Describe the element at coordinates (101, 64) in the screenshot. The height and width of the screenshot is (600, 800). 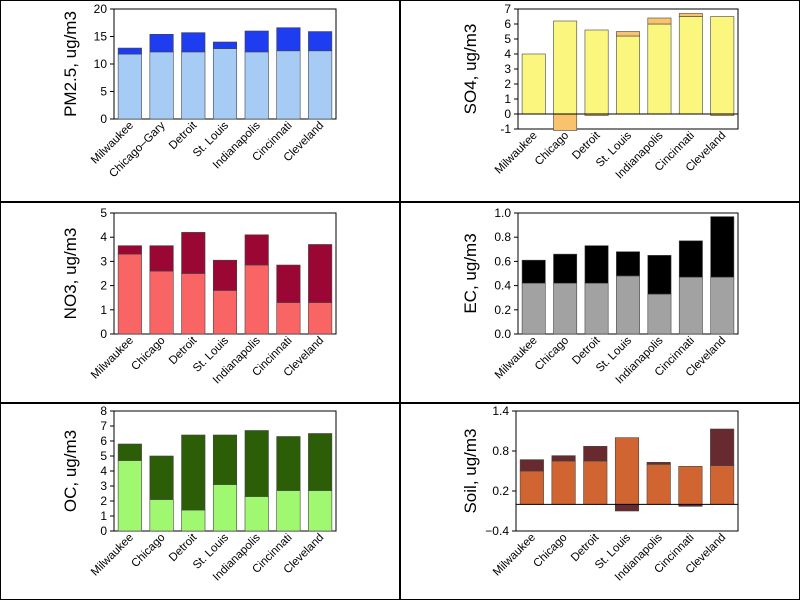
I see `y-tick-label: 10` at that location.